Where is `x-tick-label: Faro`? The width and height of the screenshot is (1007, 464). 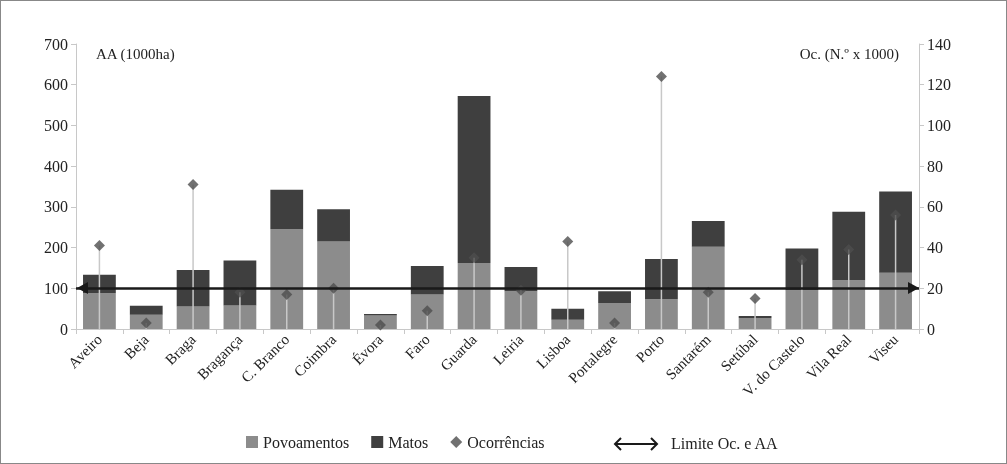
x-tick-label: Faro is located at coordinates (417, 347).